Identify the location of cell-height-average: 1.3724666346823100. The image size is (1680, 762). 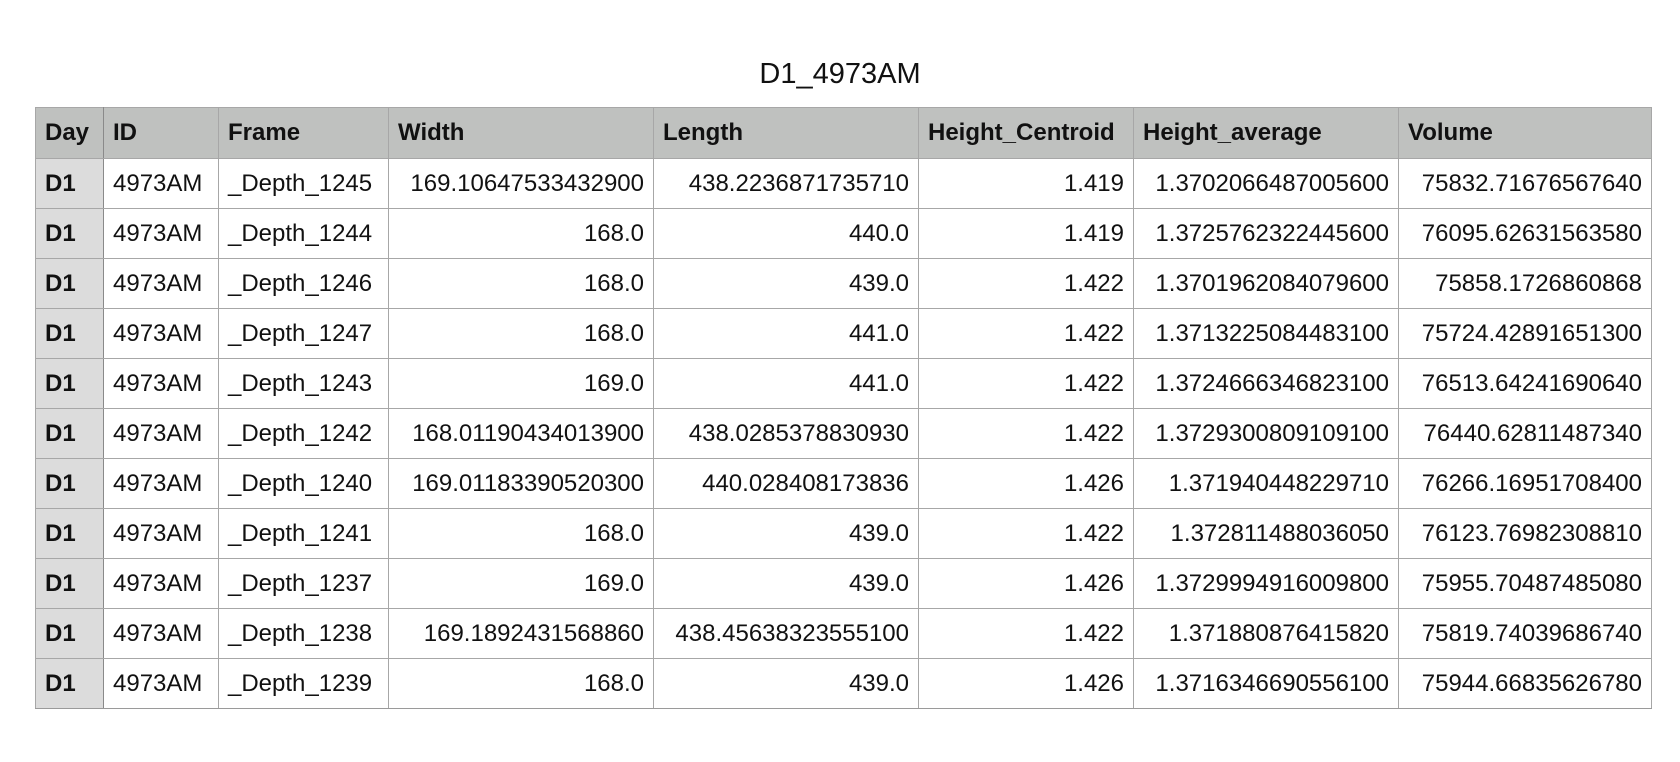
(1266, 383).